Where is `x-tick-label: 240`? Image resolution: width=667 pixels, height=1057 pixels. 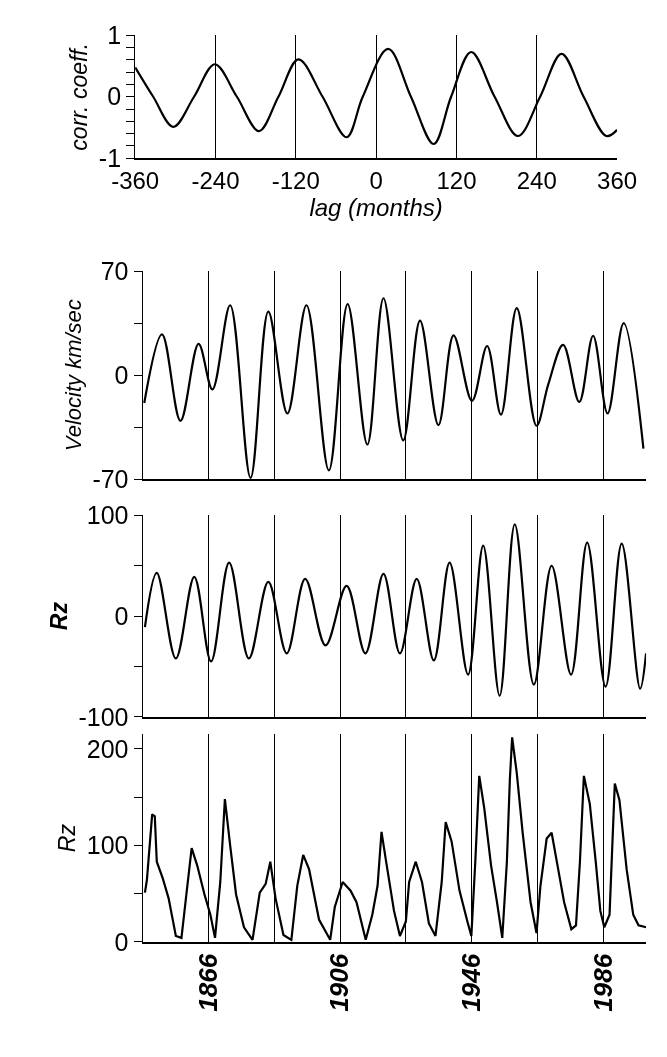
x-tick-label: 240 is located at coordinates (536, 180).